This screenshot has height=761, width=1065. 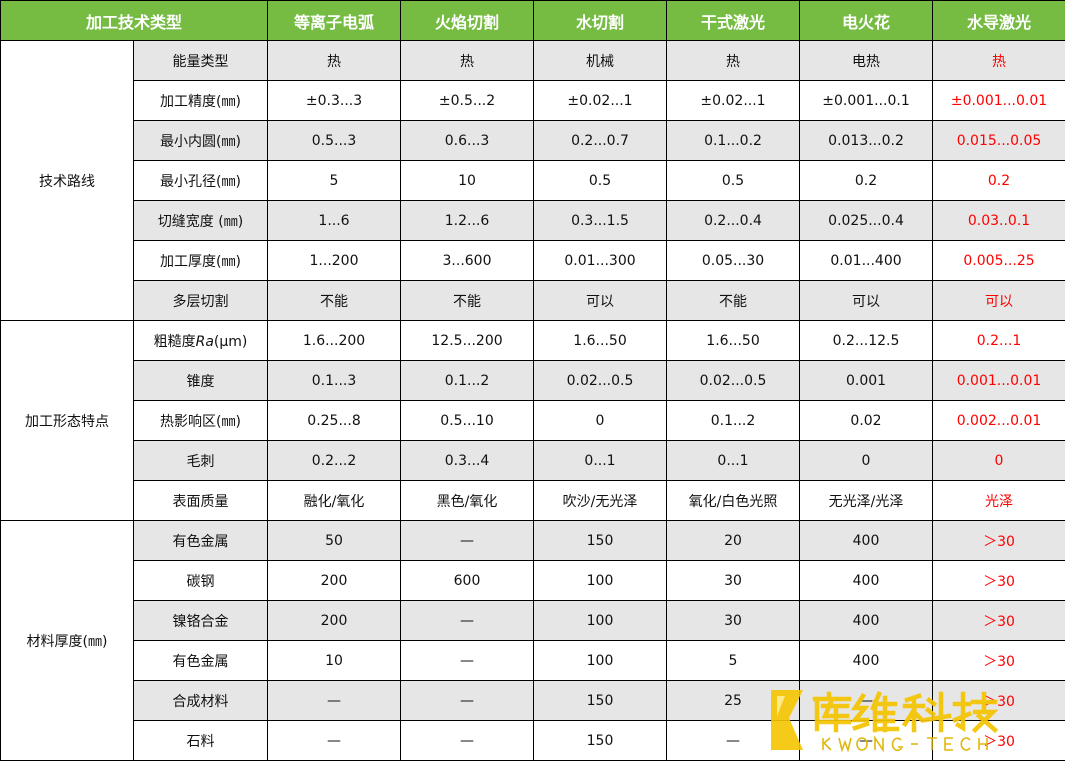 I want to click on value-cell: 200, so click(x=334, y=620).